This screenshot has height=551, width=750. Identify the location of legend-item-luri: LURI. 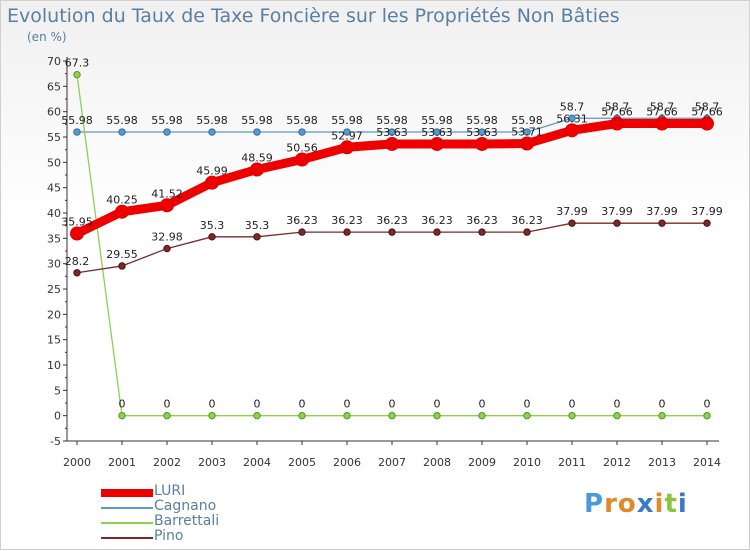
(201, 491).